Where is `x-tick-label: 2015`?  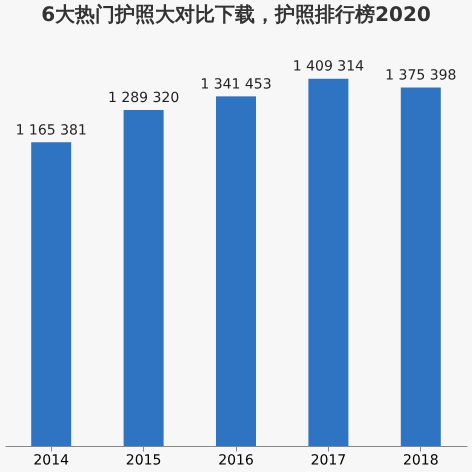 x-tick-label: 2015 is located at coordinates (144, 460).